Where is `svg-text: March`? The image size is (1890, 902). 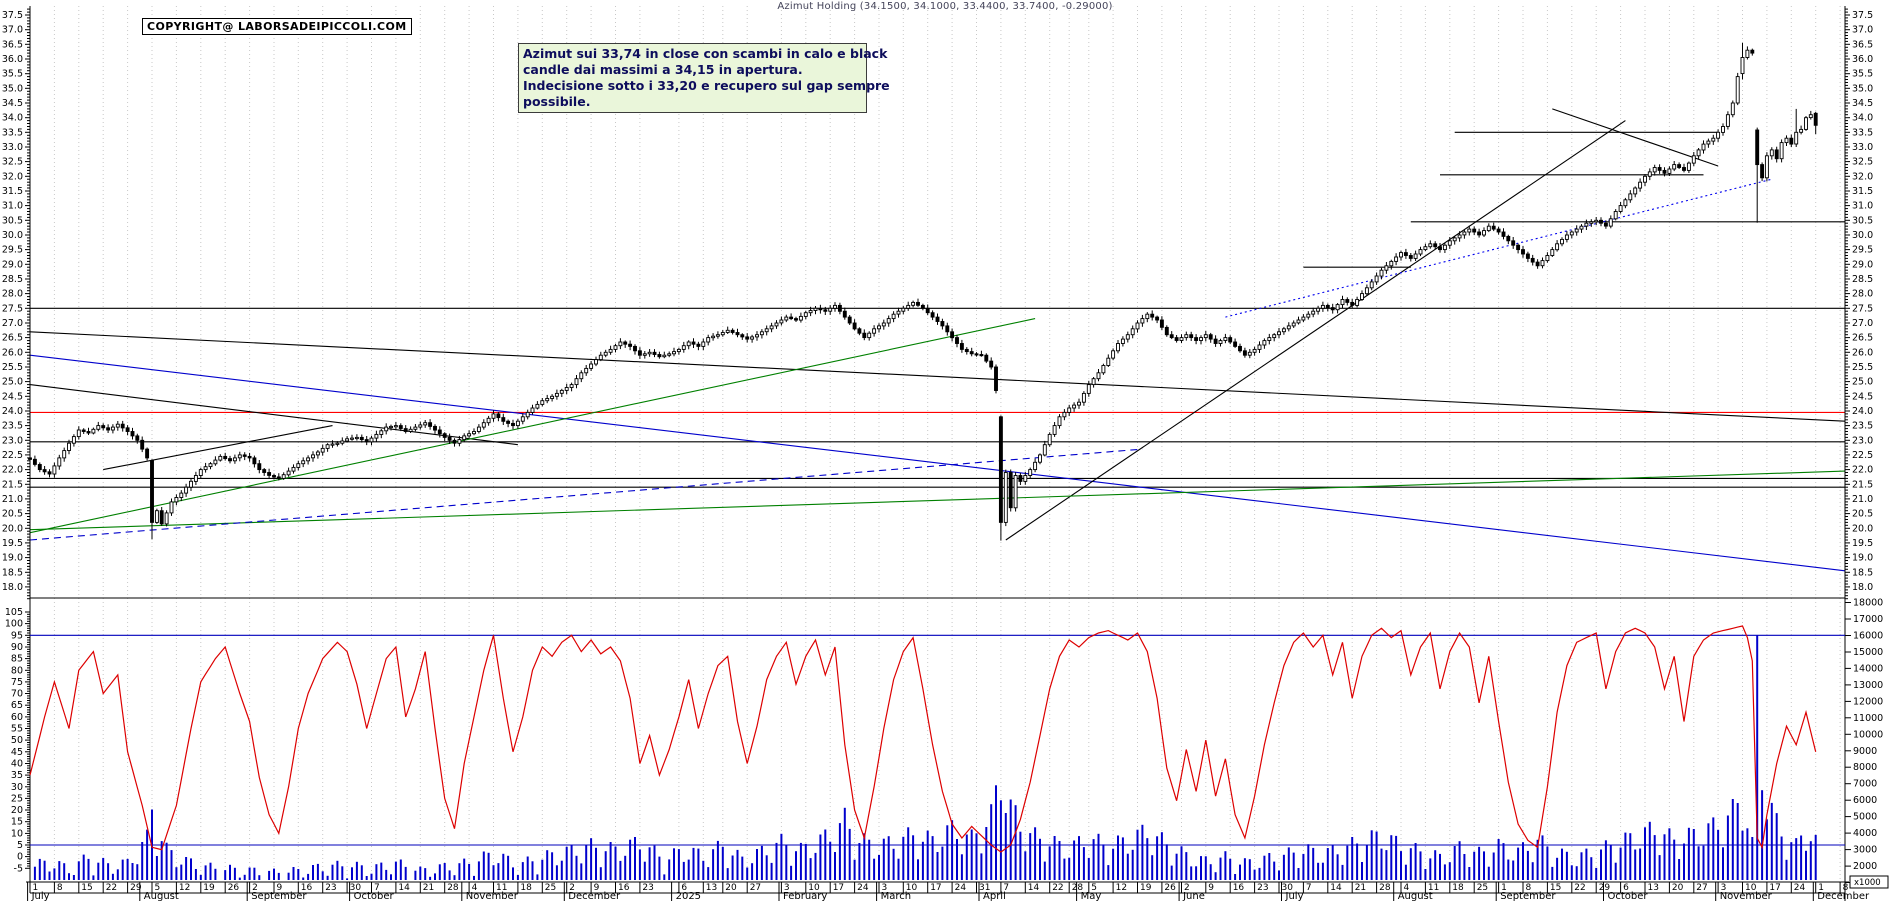 svg-text: March is located at coordinates (896, 896).